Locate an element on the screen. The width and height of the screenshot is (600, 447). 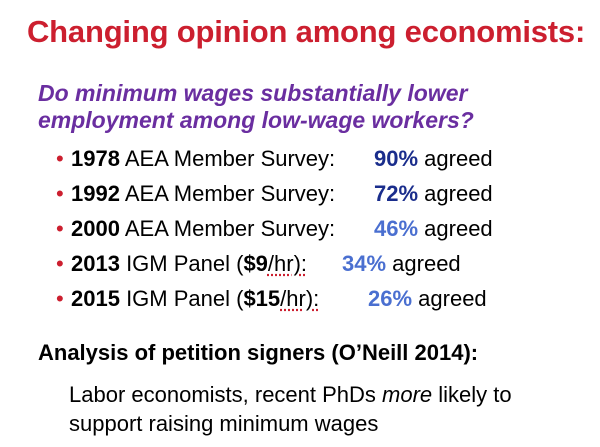
slide-title: Changing opinion among economists: is located at coordinates (306, 31).